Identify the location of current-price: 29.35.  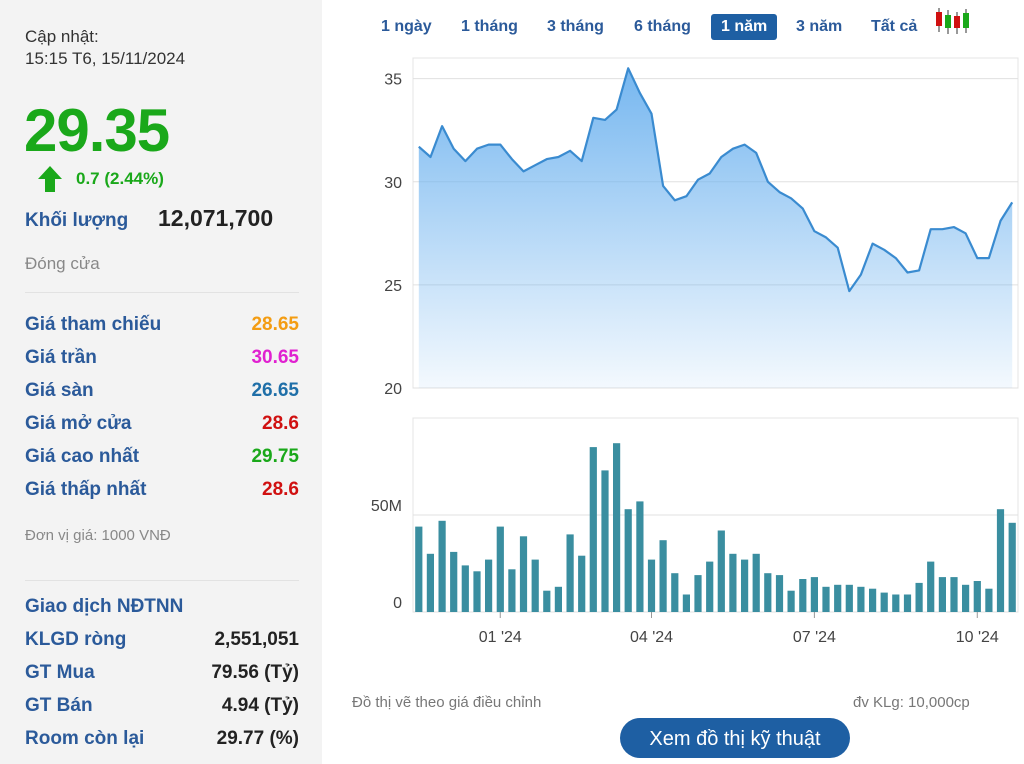
(97, 130).